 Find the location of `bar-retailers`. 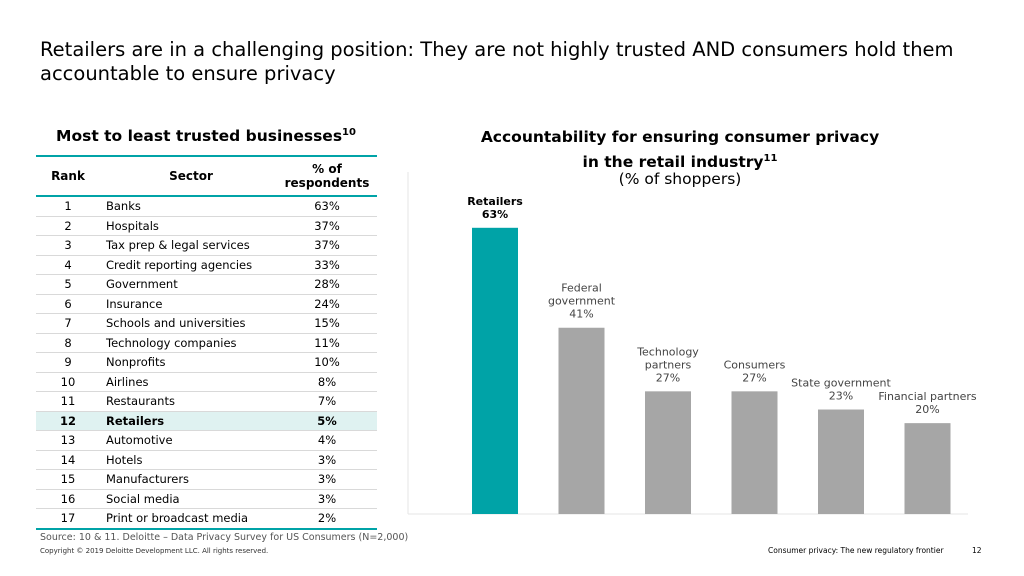

bar-retailers is located at coordinates (495, 371).